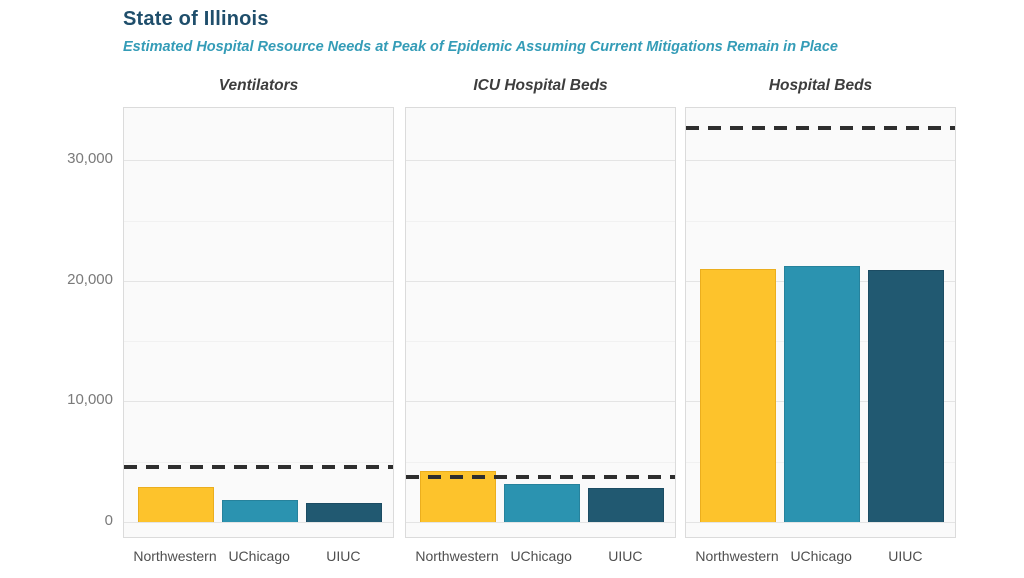  Describe the element at coordinates (90, 279) in the screenshot. I see `y-axis-label: 20,000` at that location.